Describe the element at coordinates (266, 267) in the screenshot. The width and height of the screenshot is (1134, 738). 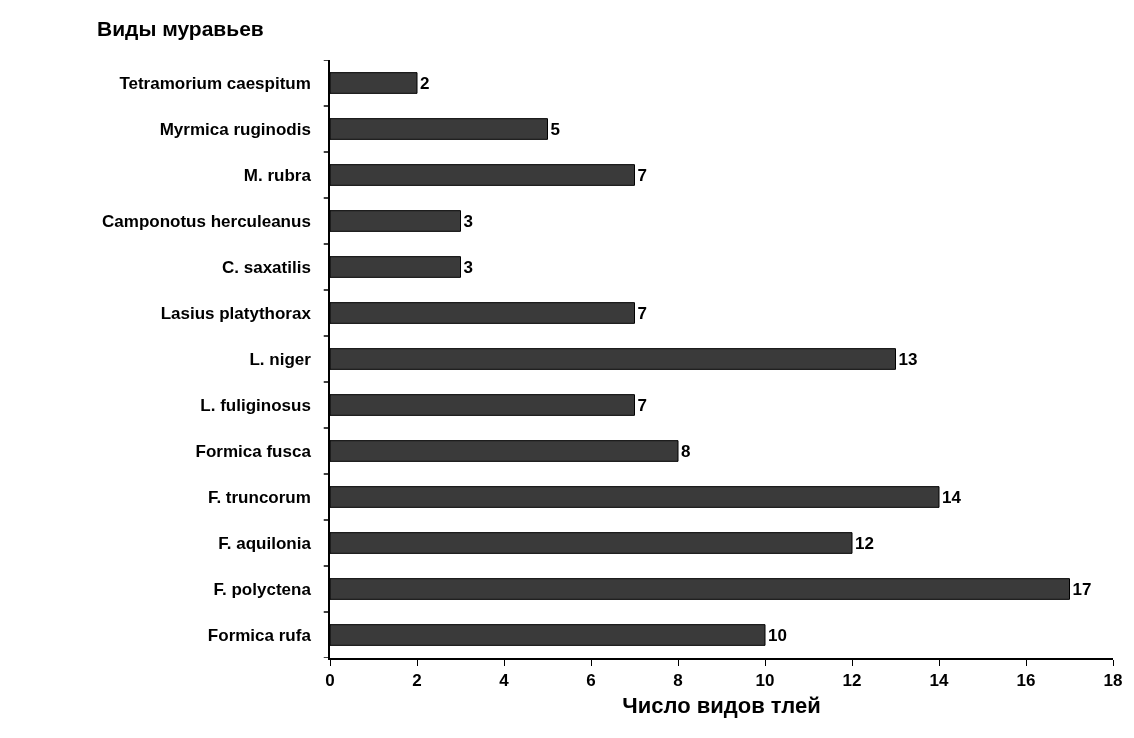
I see `y-tick-label: C. saxatilis` at that location.